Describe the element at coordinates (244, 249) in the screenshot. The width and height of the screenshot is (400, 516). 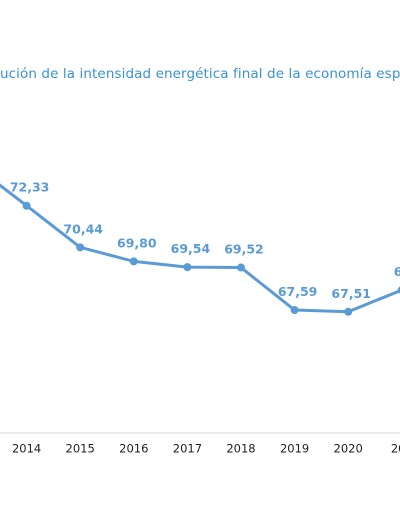
I see `data-label: 69,52` at that location.